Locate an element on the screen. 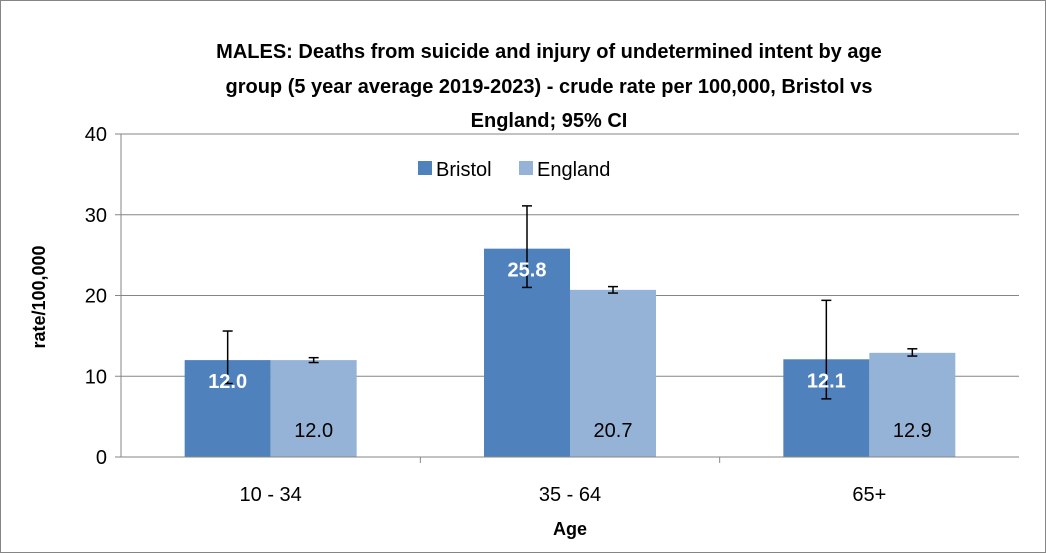 The width and height of the screenshot is (1046, 554). data-label-bristol: 25.8 is located at coordinates (527, 271).